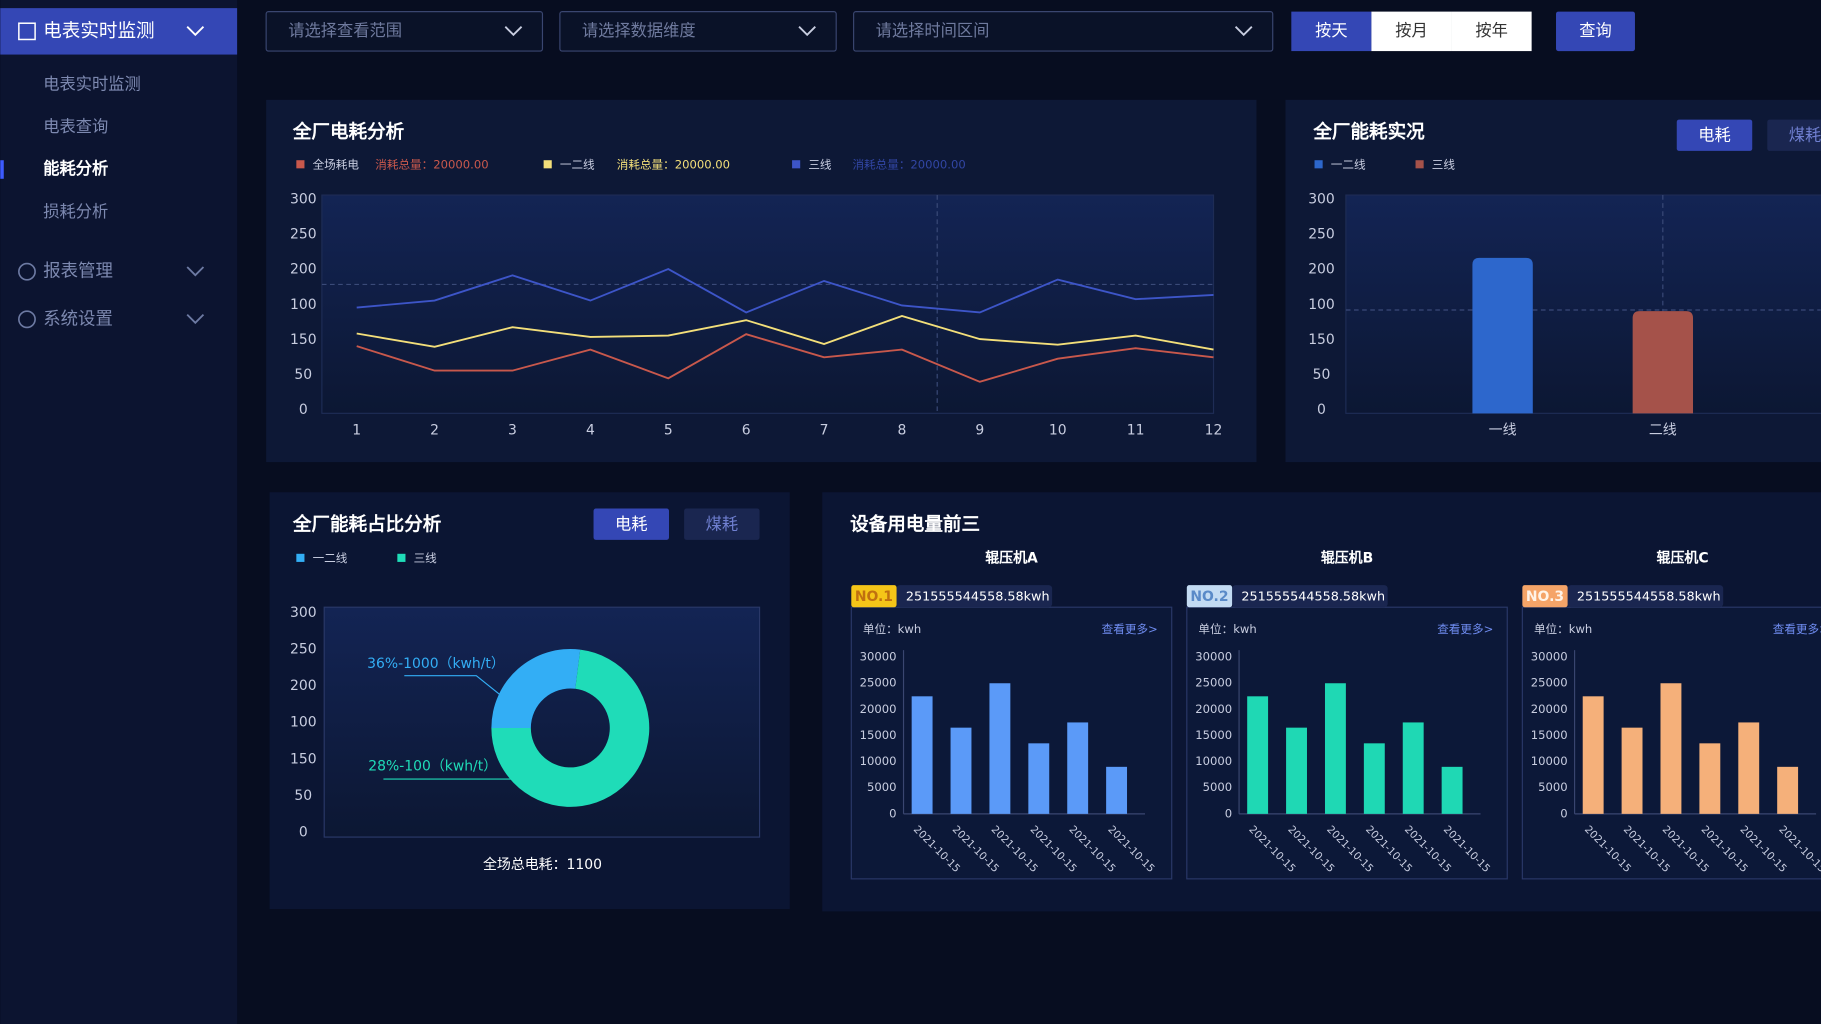 Image resolution: width=1821 pixels, height=1024 pixels. I want to click on x-tick-label: 5, so click(668, 431).